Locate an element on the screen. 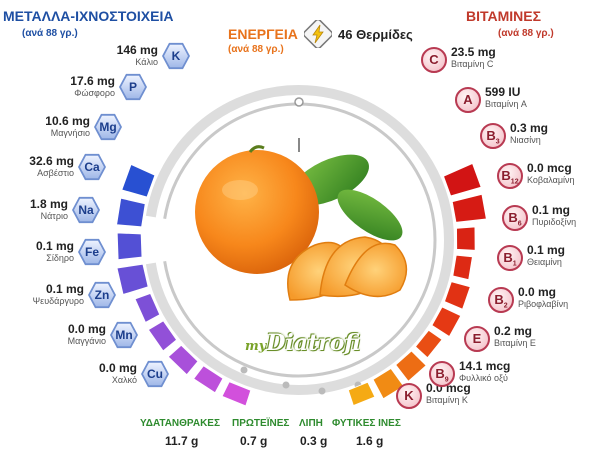 The image size is (599, 454). mineral-name: Κάλιο is located at coordinates (146, 62).